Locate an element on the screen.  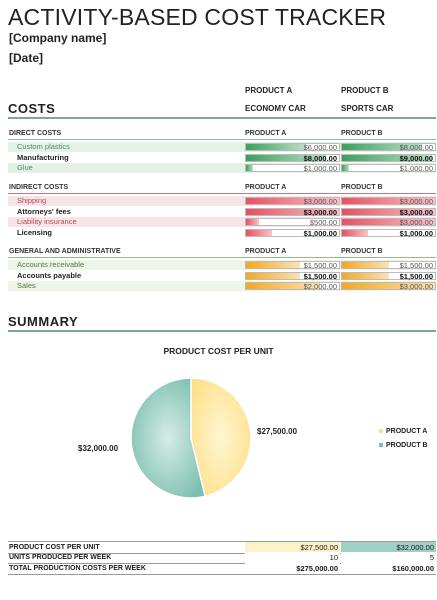
row-label: Liability insurance is located at coordinates (47, 221).